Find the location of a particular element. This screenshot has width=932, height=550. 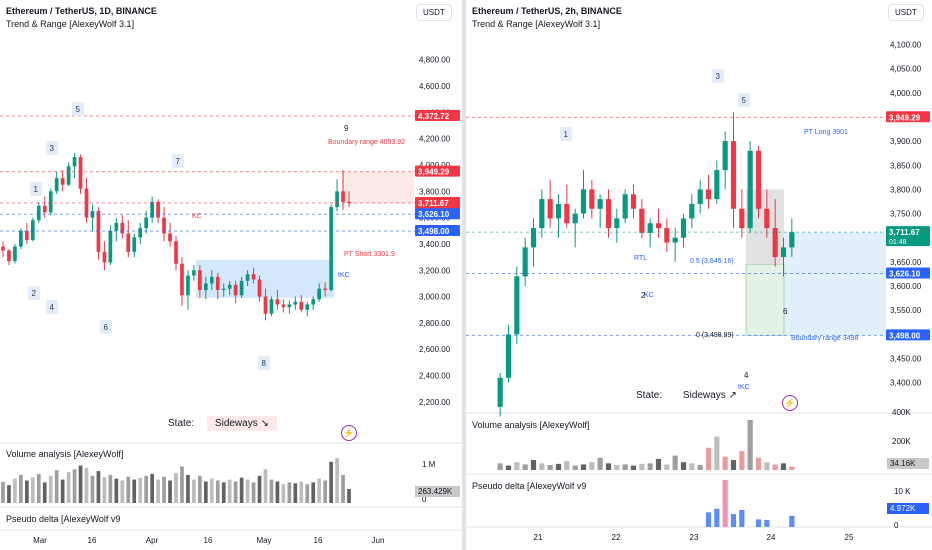

price-tag-label: 3,711.67 is located at coordinates (904, 232).